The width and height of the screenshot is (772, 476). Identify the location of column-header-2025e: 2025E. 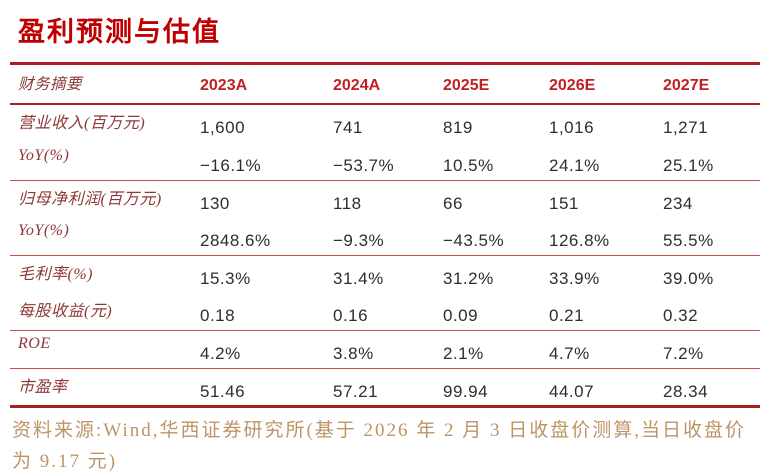
(466, 85).